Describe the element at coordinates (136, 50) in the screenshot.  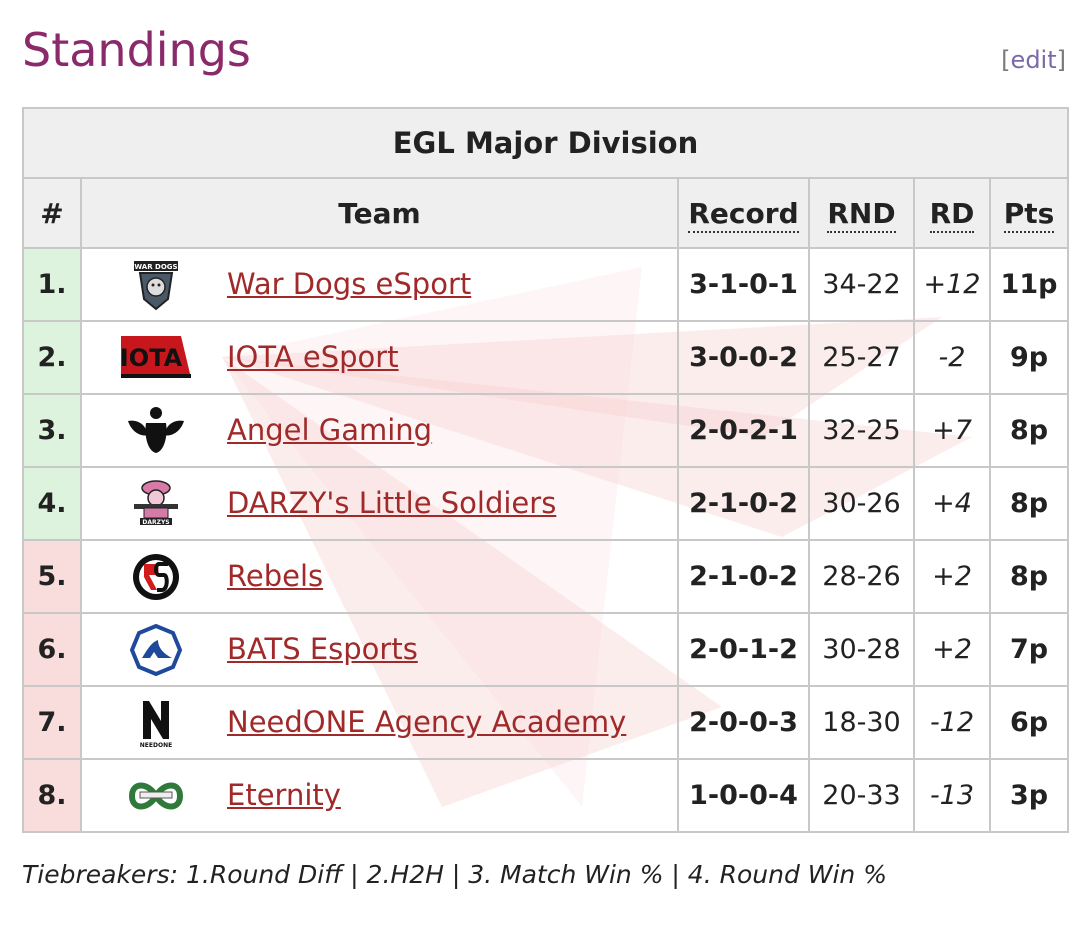
I see `page-title: Standings` at that location.